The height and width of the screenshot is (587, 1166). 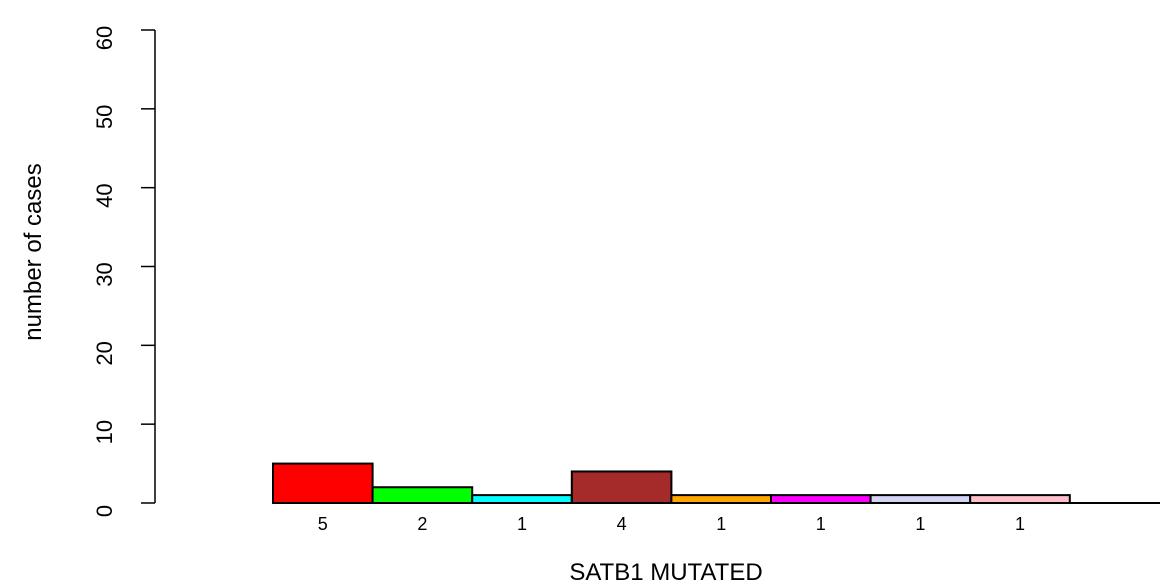 I want to click on bars-group, so click(x=671, y=483).